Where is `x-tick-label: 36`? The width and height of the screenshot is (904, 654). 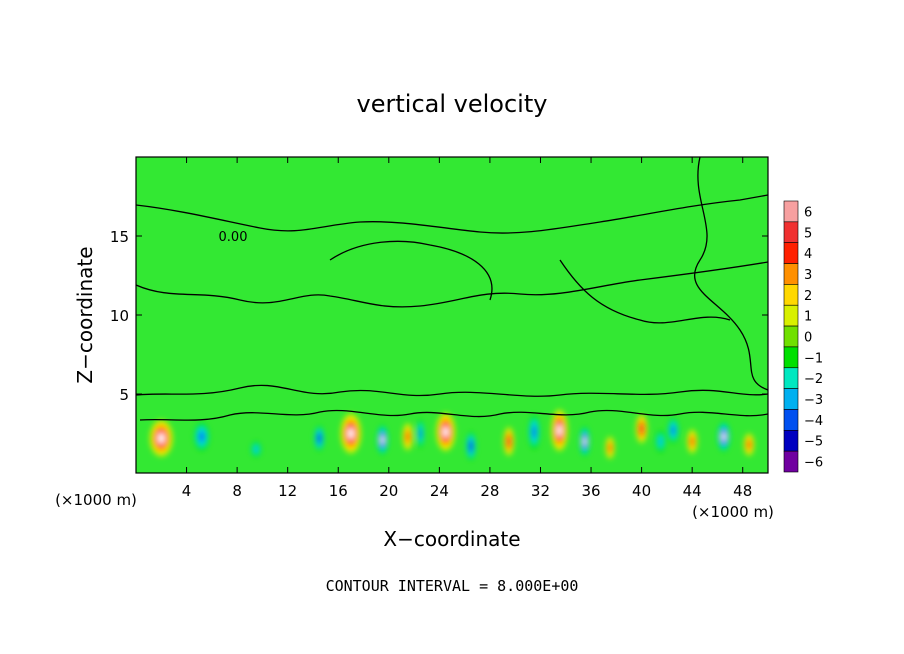
x-tick-label: 36 is located at coordinates (590, 491).